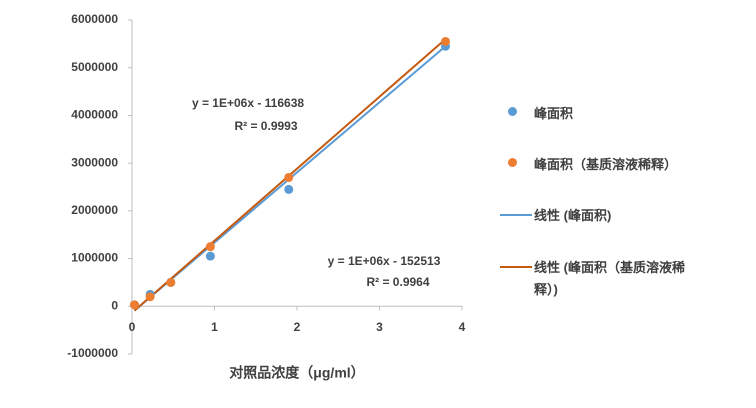  I want to click on y-tick-label: -1000000, so click(92, 353).